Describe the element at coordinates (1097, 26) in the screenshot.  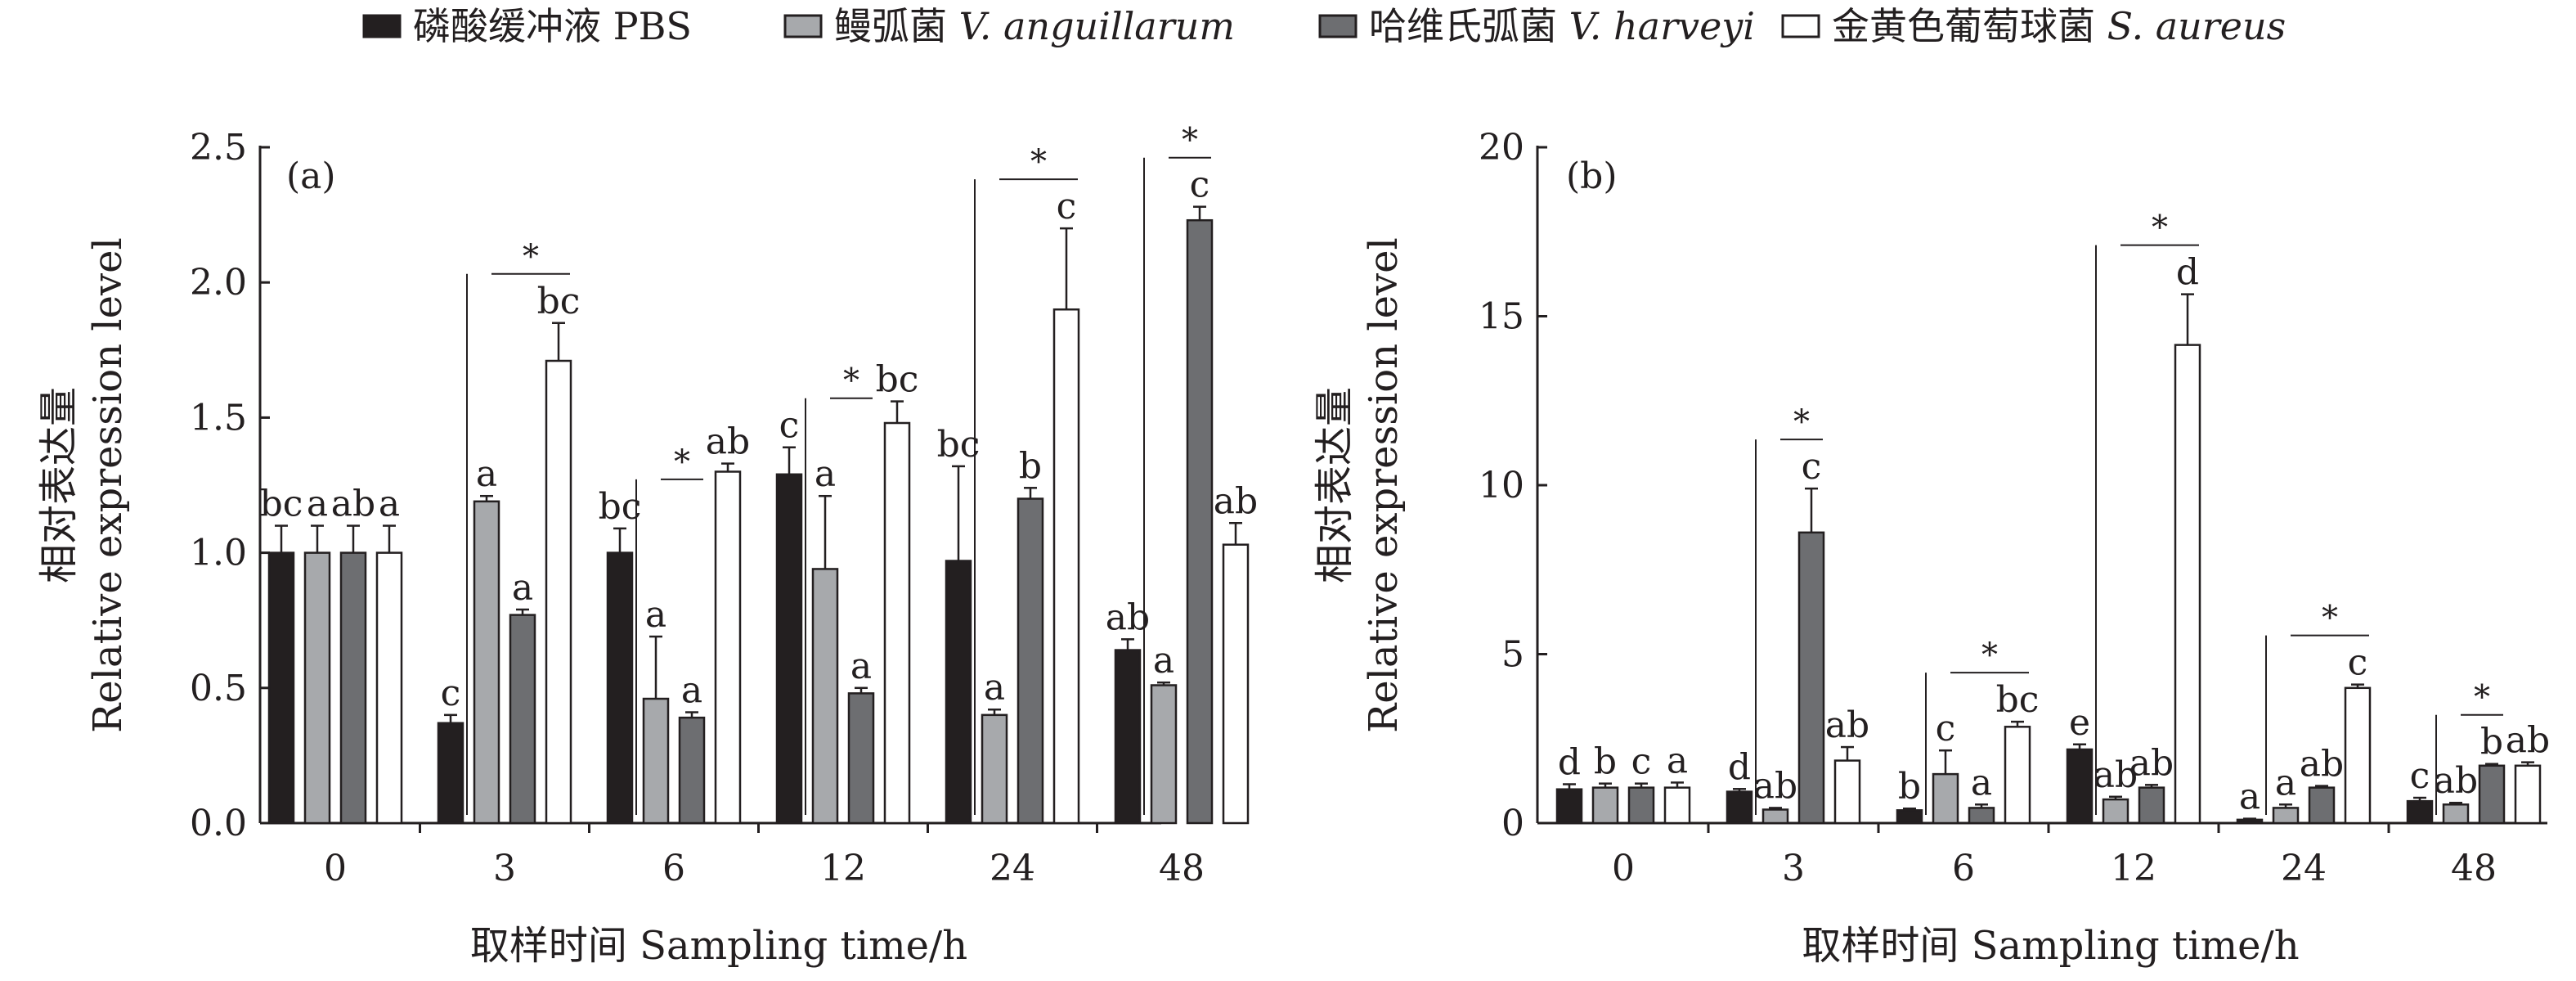
I see `legend-sci-1: V. anguillarum` at that location.